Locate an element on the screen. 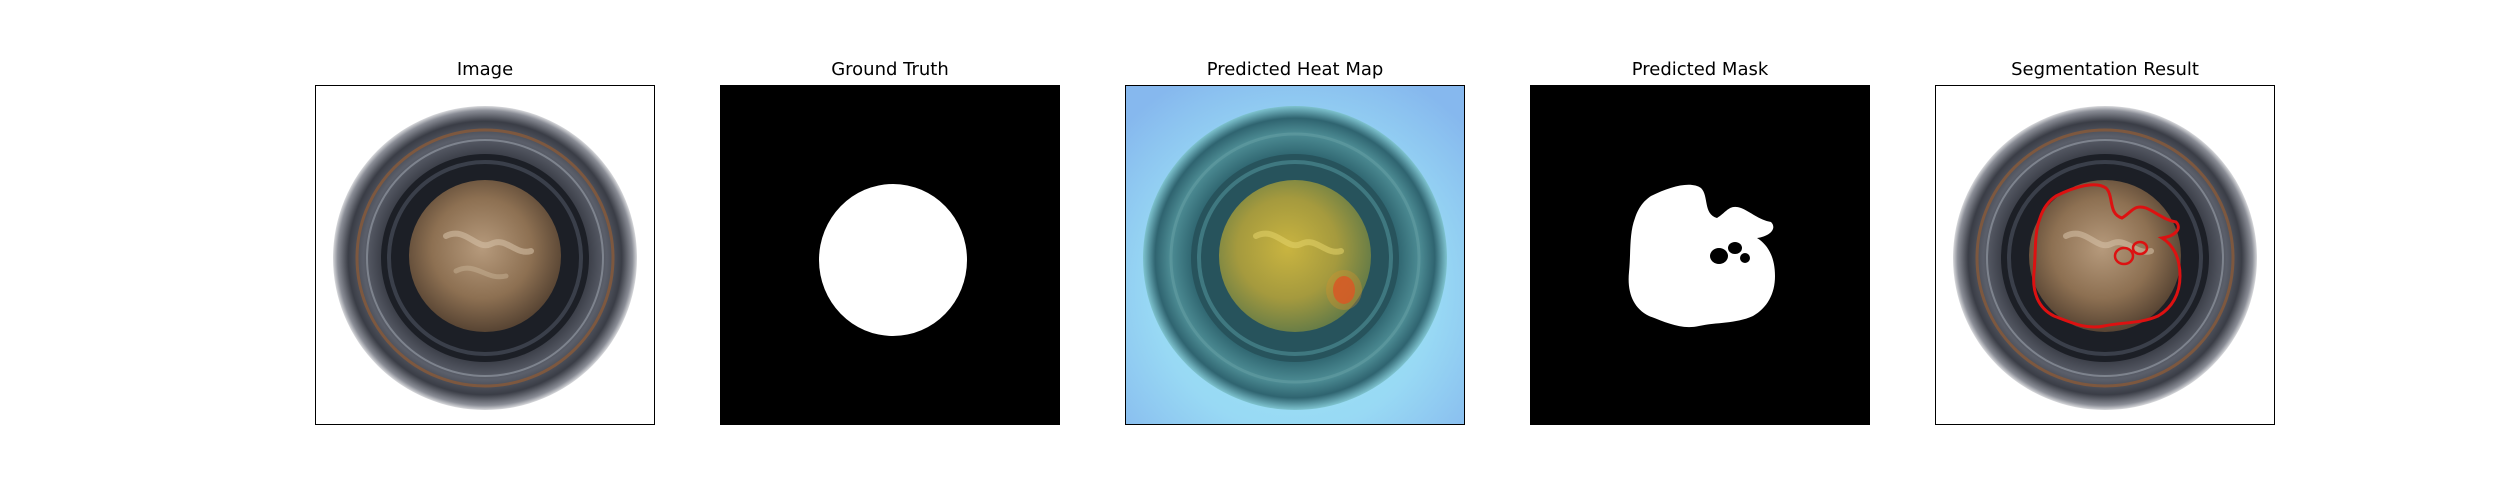 The image size is (2500, 500). segmentation-result is located at coordinates (2105, 255).